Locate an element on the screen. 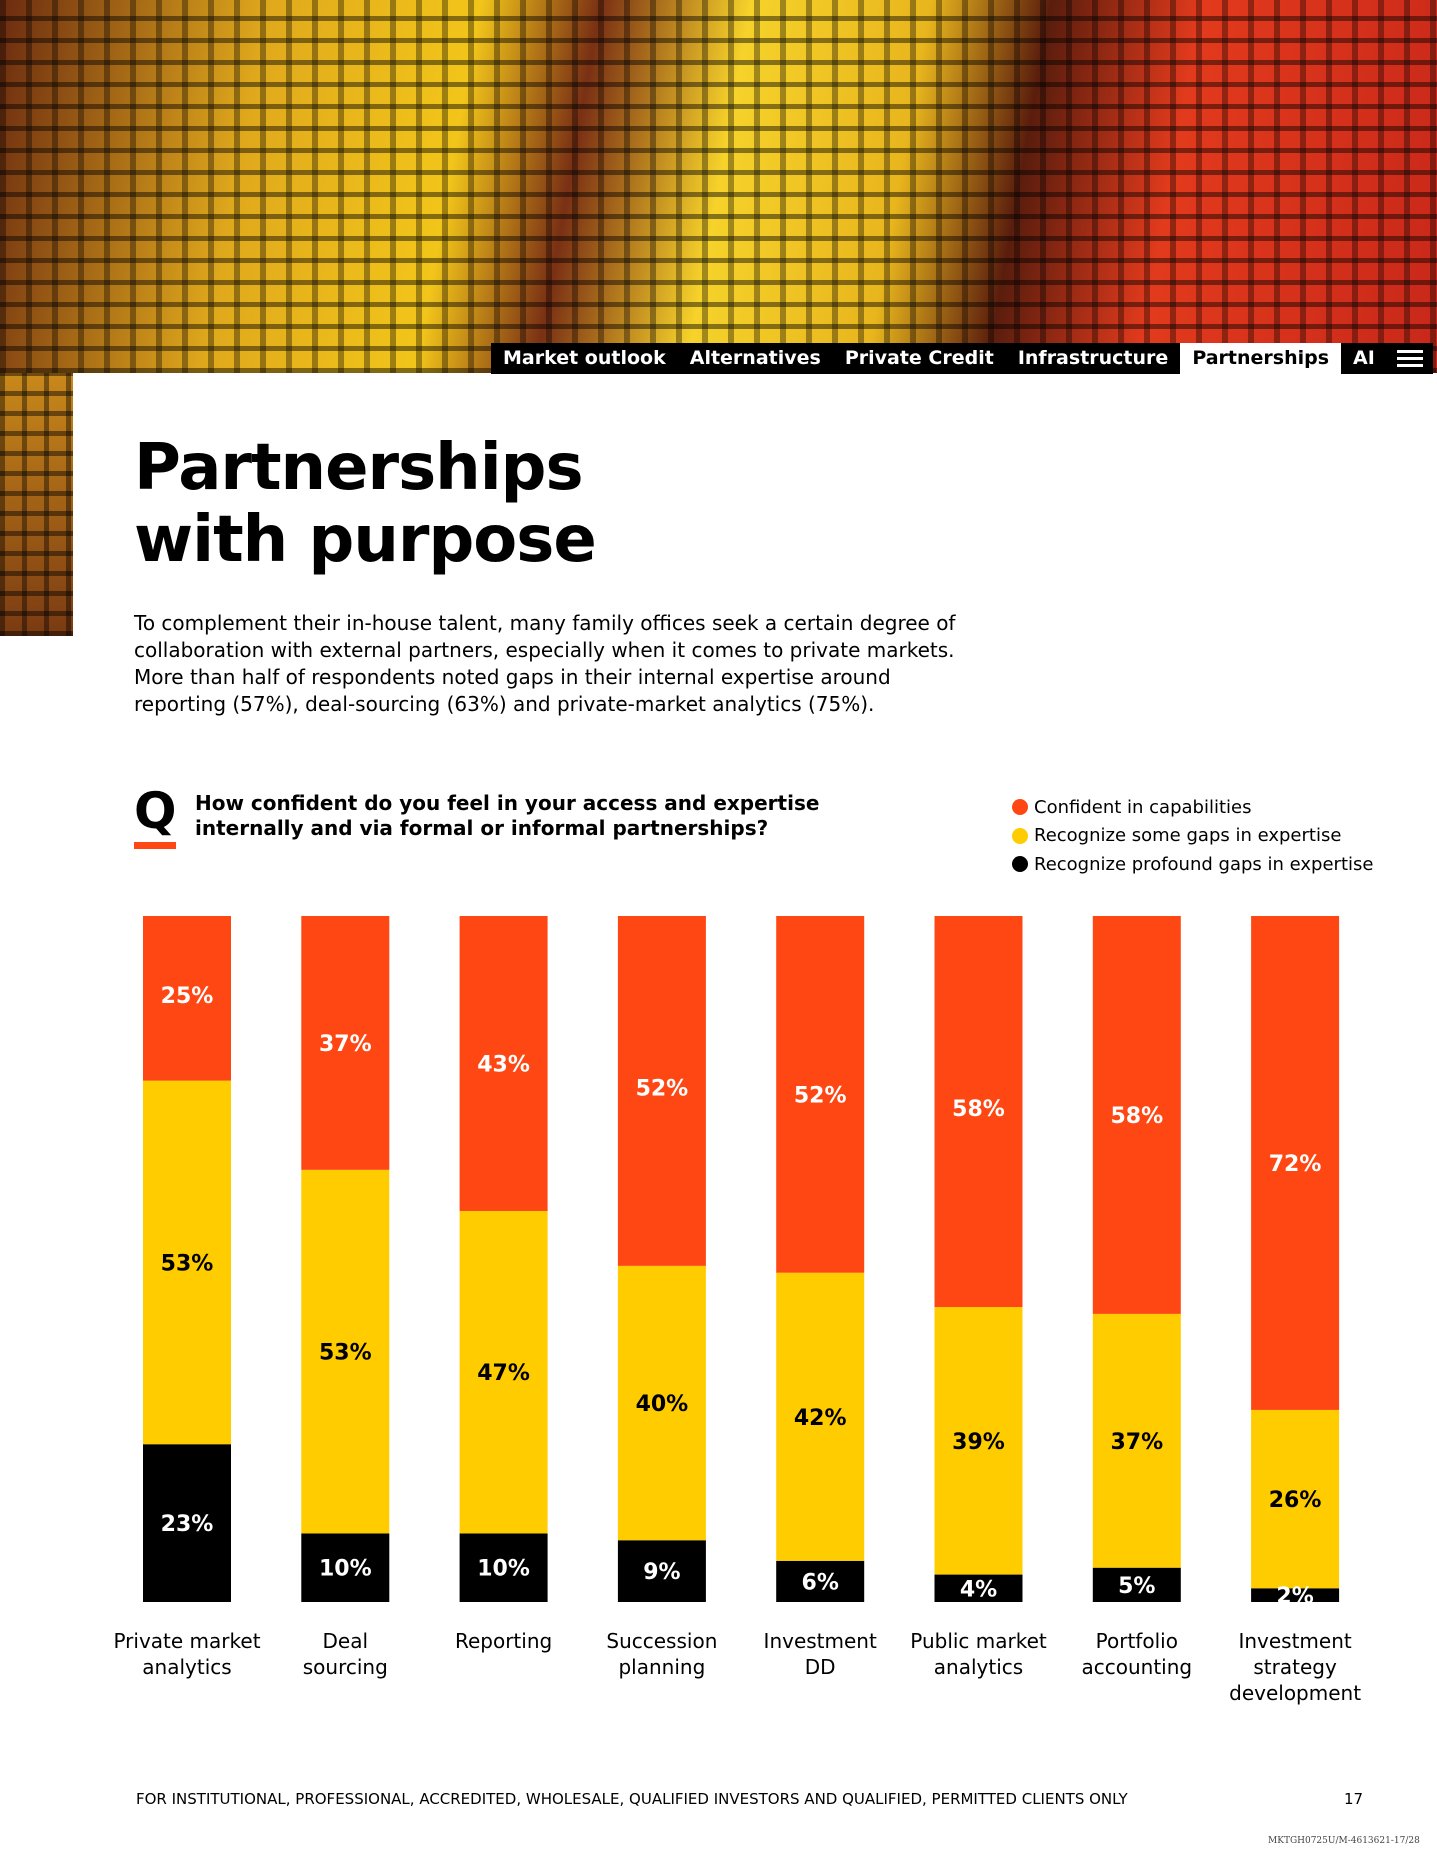 The image size is (1437, 1856). nav-item: AI is located at coordinates (1364, 358).